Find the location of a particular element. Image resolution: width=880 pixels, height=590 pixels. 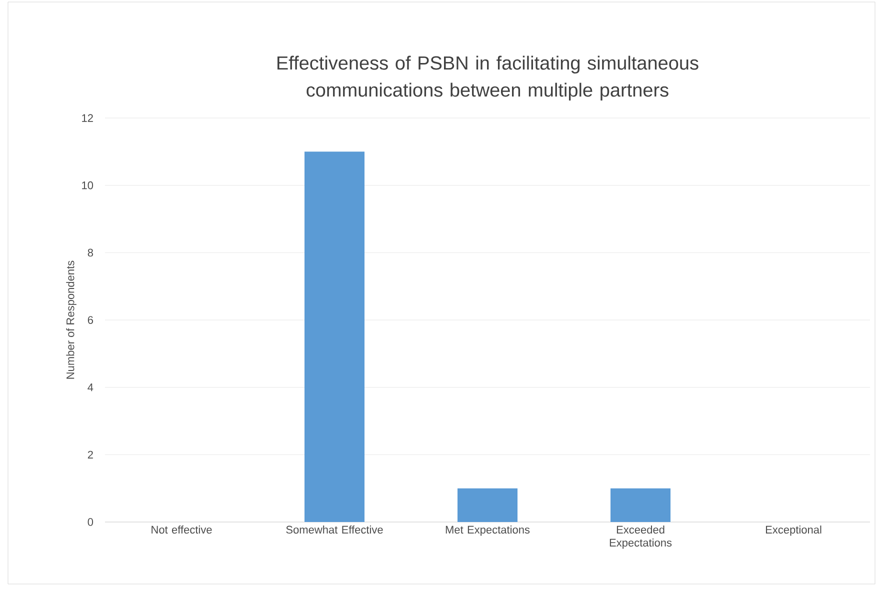

y-tick-label: 4 is located at coordinates (91, 388).